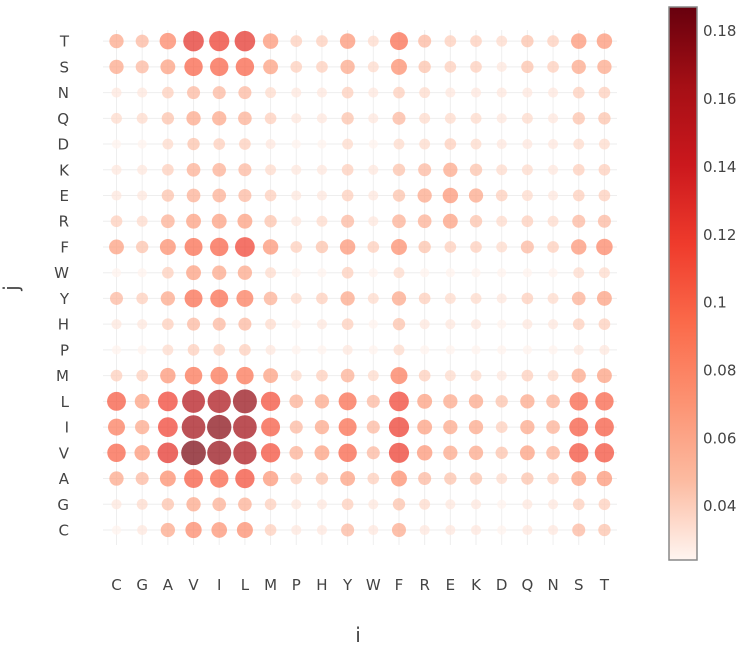 Image resolution: width=751 pixels, height=645 pixels. What do you see at coordinates (502, 585) in the screenshot?
I see `x-tick-label: D` at bounding box center [502, 585].